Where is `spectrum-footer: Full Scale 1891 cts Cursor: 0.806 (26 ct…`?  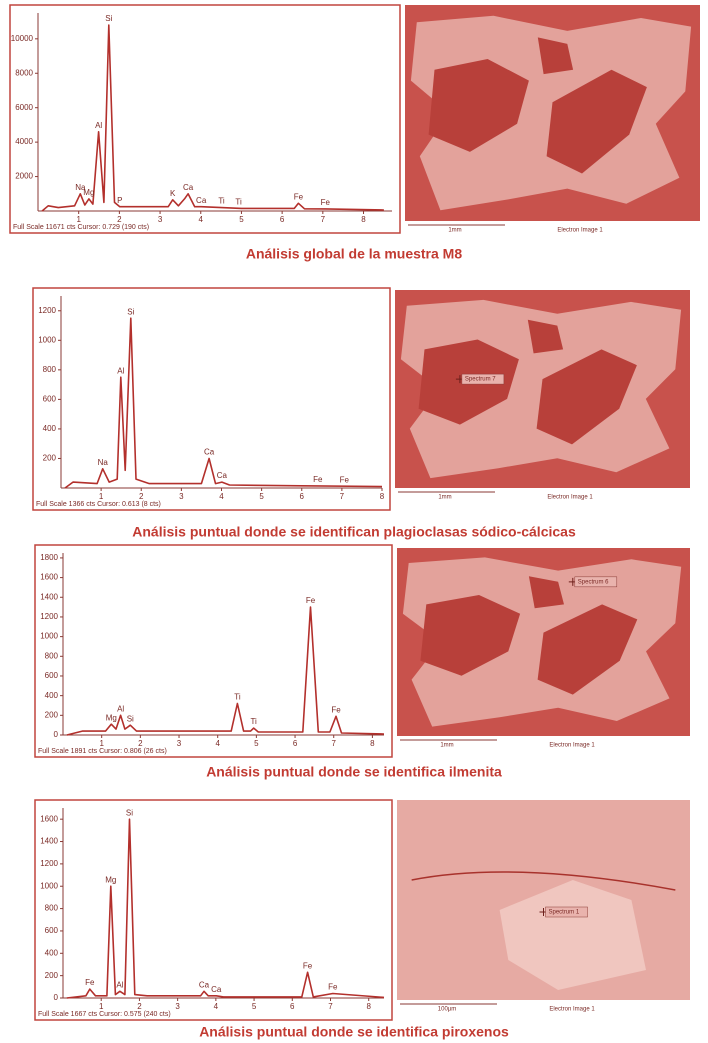
spectrum-footer: Full Scale 1891 cts Cursor: 0.806 (26 ct… is located at coordinates (102, 751).